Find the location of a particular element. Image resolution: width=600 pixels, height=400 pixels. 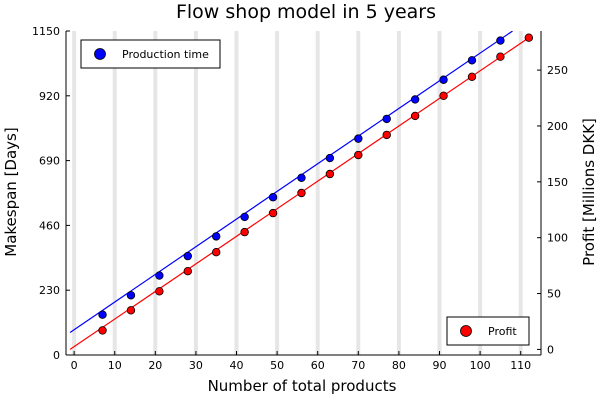

y-right-tick-label-5: 250 is located at coordinates (557, 70).